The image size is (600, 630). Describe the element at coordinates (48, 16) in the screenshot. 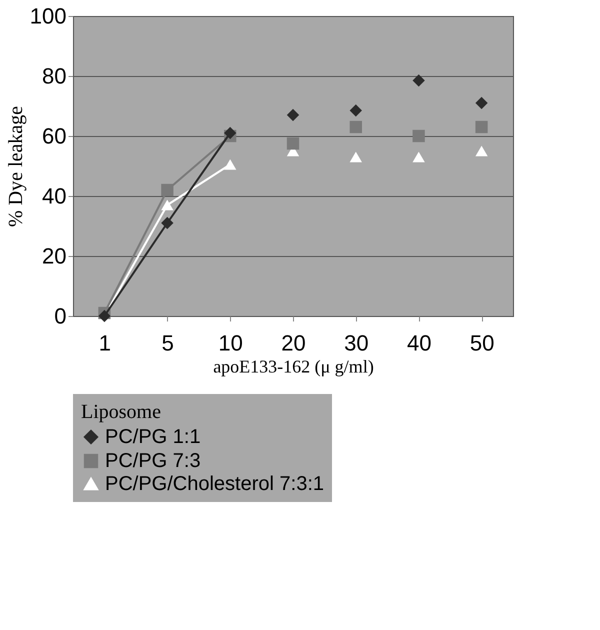

I see `y-tick-label: 100` at that location.